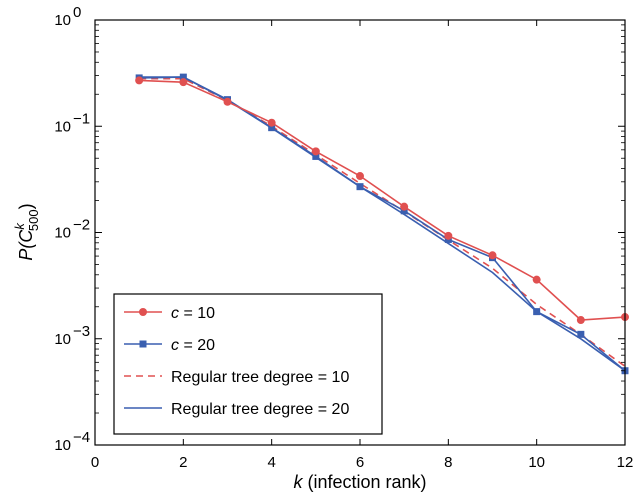  Describe the element at coordinates (81, 331) in the screenshot. I see `y-tick-label-exponent: −3` at that location.